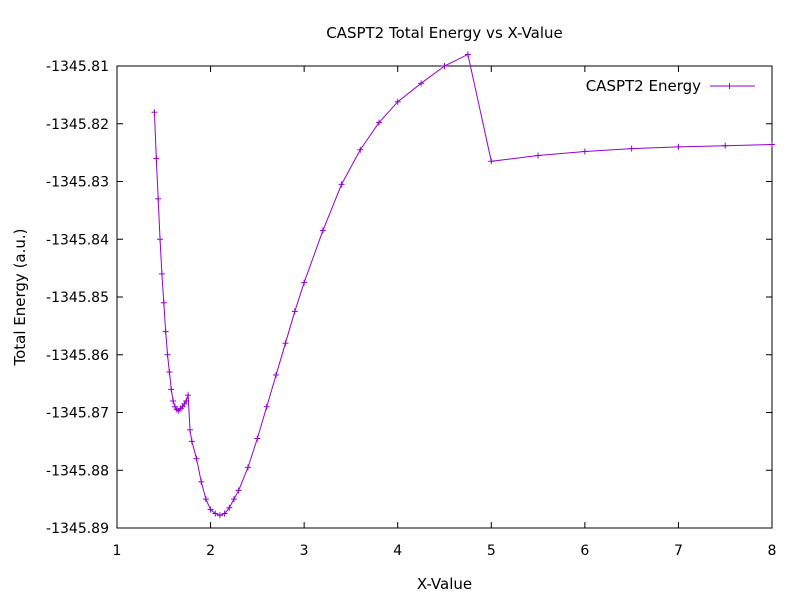  I want to click on x-tick-label: 6, so click(584, 551).